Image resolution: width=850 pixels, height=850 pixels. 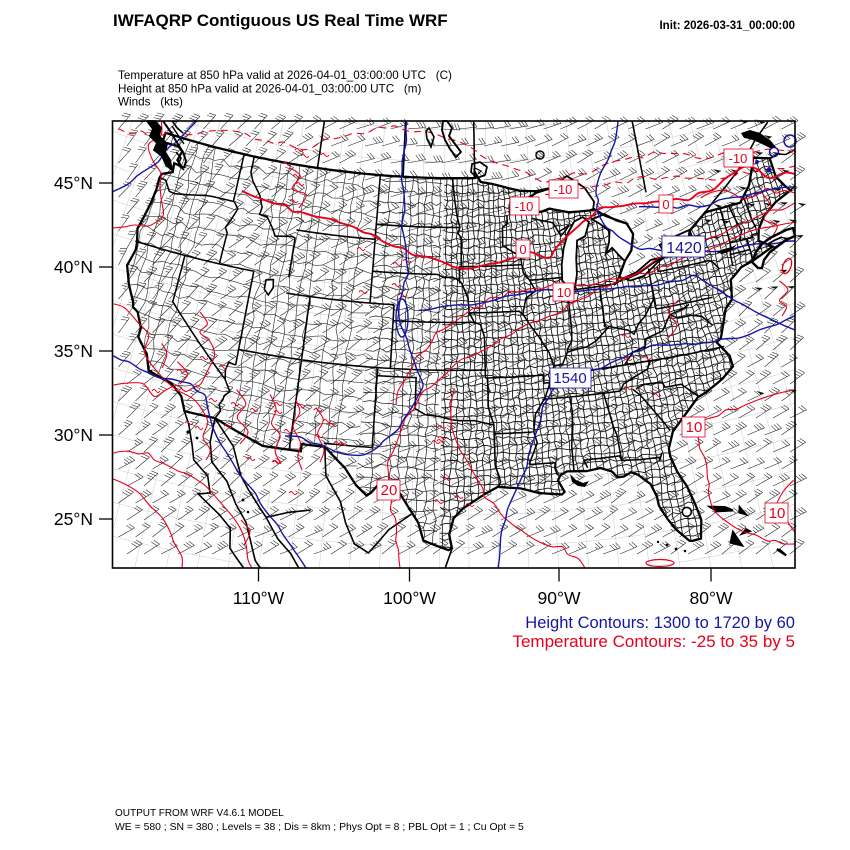 I want to click on svg-text: 1420, so click(x=684, y=248).